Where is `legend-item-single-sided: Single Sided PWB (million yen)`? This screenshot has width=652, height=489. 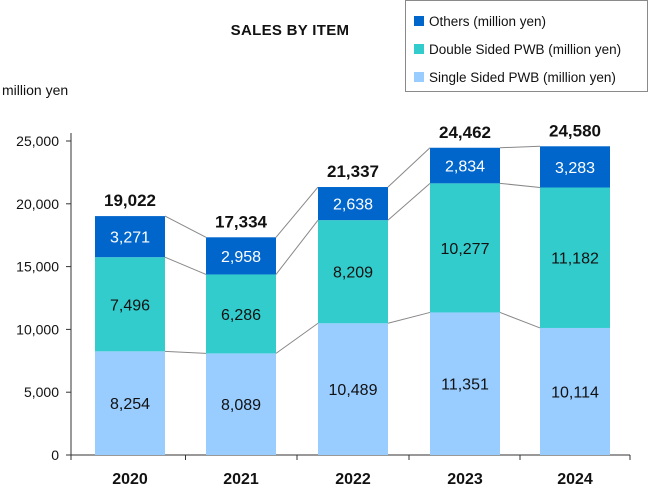
legend-item-single-sided: Single Sided PWB (million yen) is located at coordinates (530, 77).